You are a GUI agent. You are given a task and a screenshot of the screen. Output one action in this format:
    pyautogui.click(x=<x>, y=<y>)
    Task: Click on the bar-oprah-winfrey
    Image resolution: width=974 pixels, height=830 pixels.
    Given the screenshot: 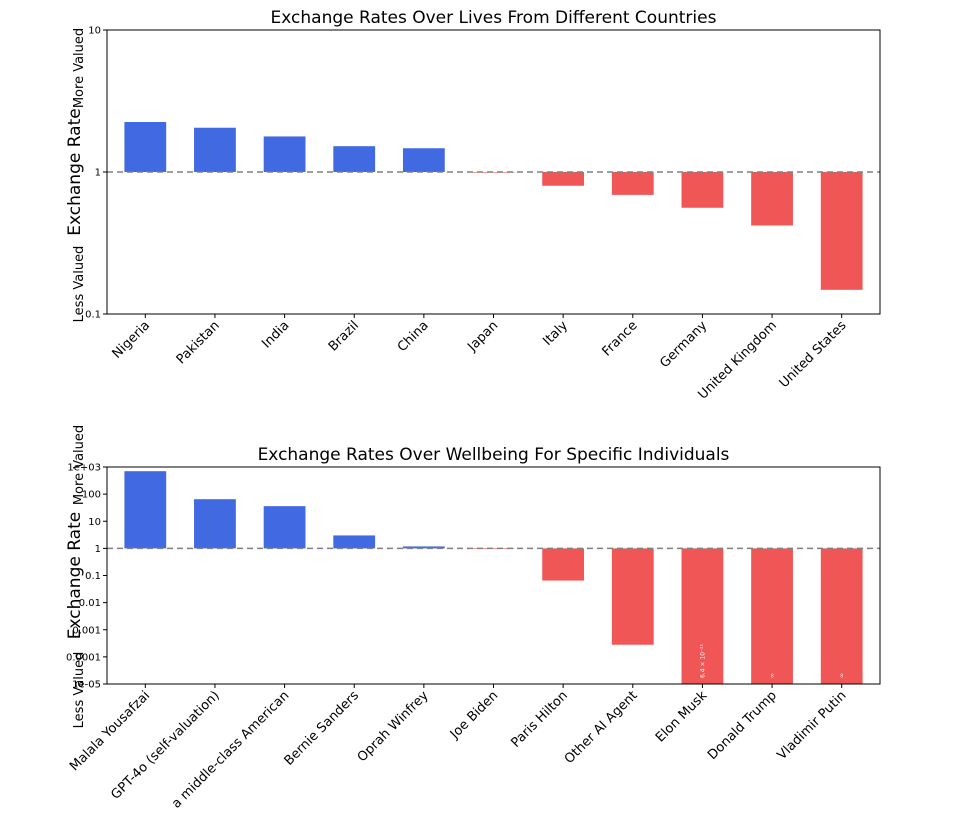 What is the action you would take?
    pyautogui.click(x=423, y=547)
    